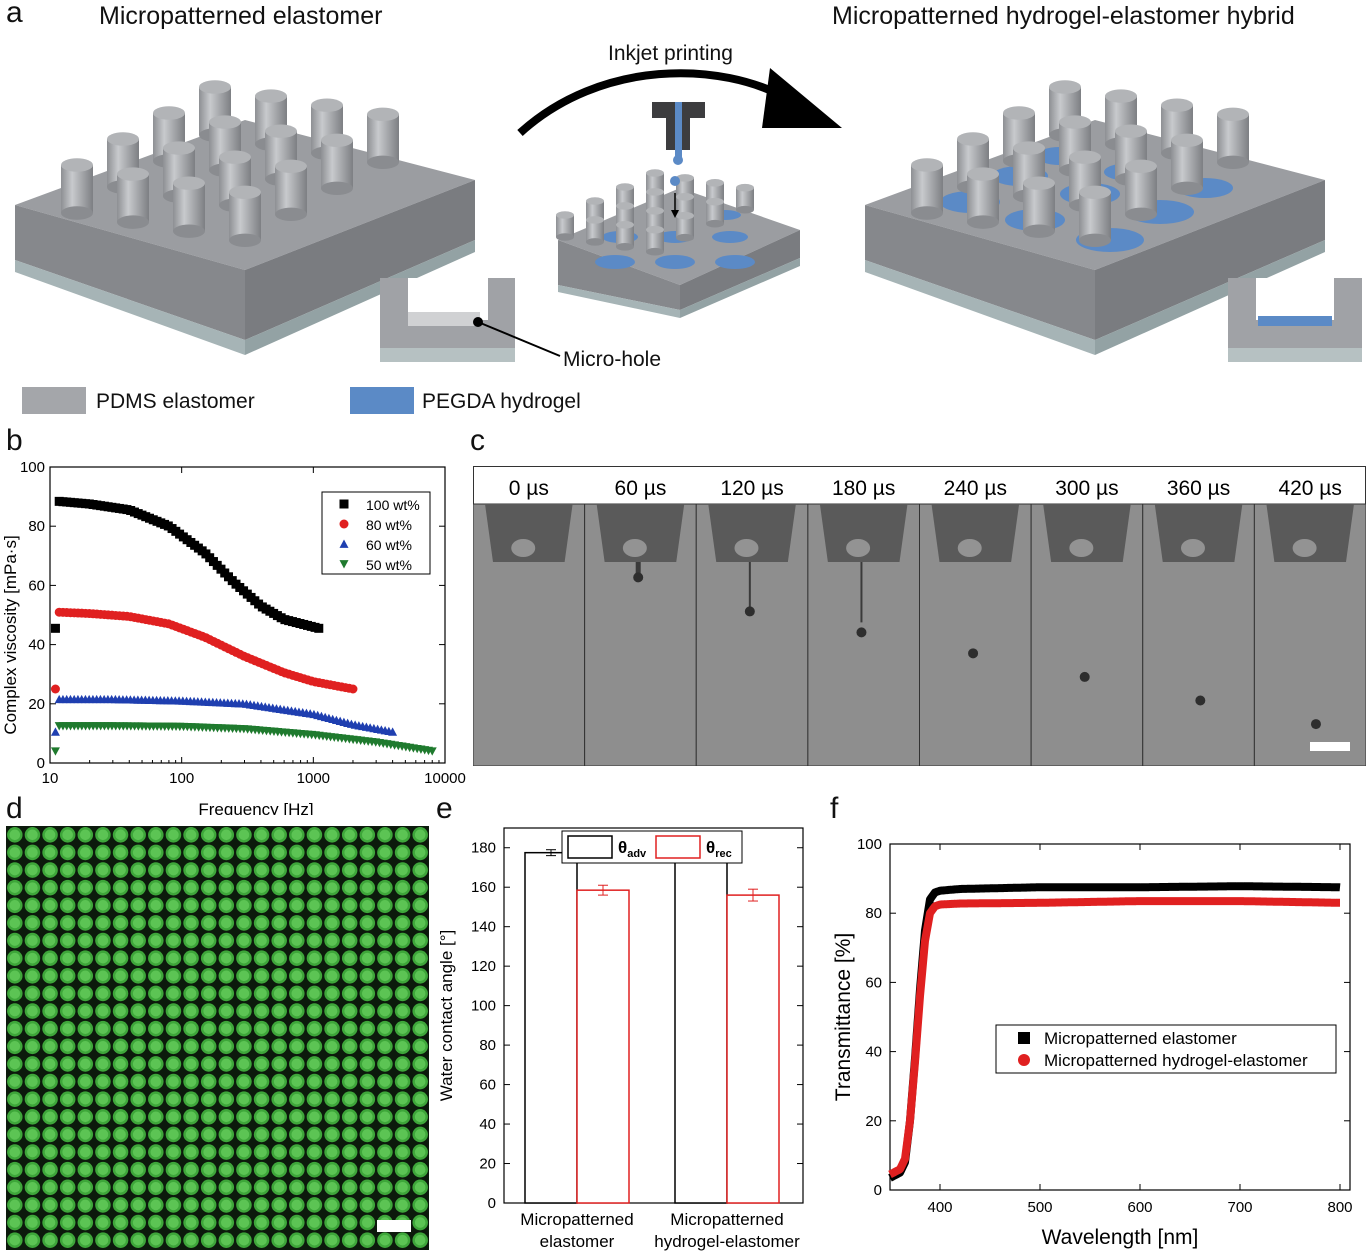 The image size is (1367, 1253). What do you see at coordinates (14, 440) in the screenshot?
I see `panel-b-letter: b` at bounding box center [14, 440].